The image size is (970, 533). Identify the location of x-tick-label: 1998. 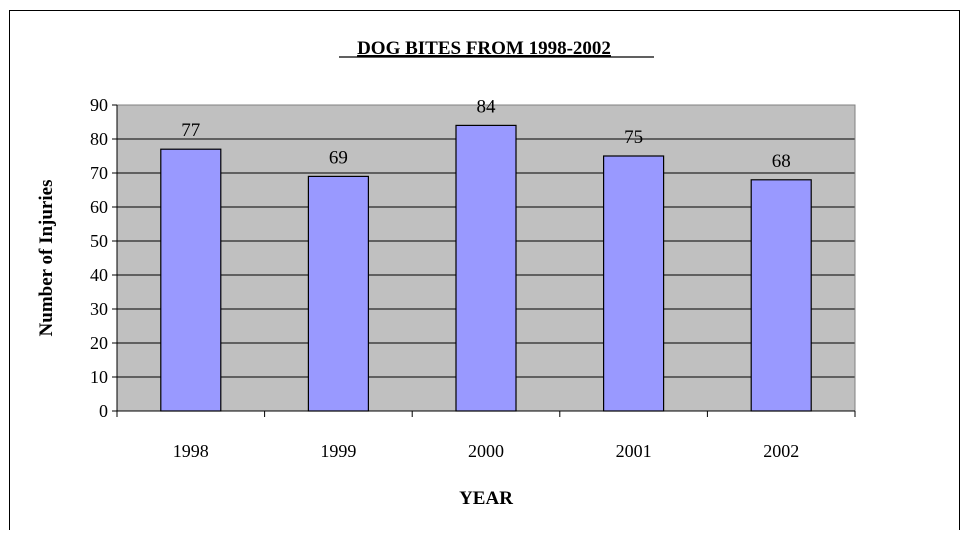
(191, 451).